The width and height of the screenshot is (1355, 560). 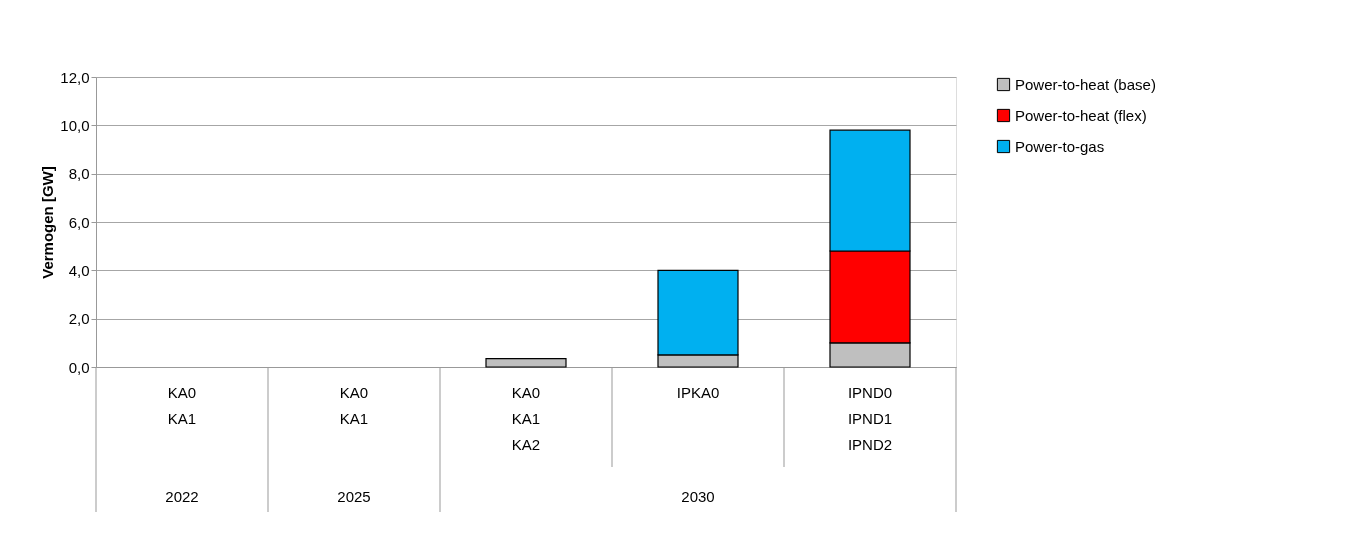 I want to click on y-axis-title: Vermogen [GW], so click(x=48, y=222).